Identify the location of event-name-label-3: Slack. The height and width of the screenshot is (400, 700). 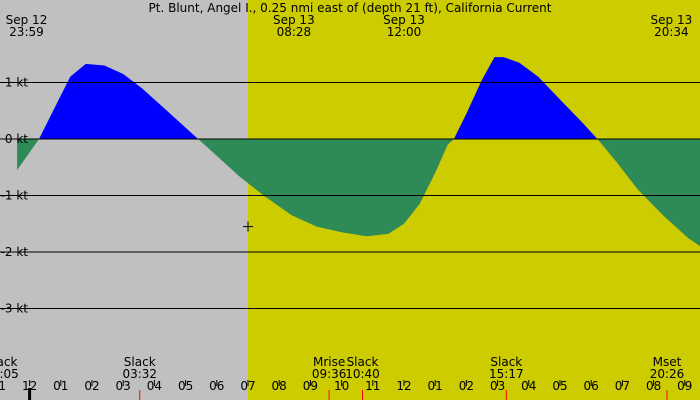
(363, 362).